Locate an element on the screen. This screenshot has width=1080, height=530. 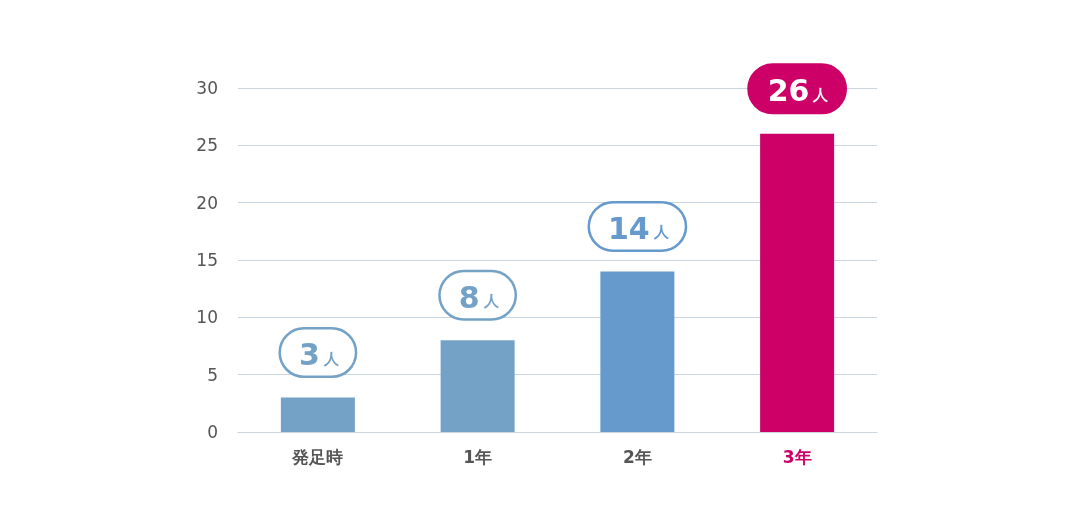
x-tick-label: 発足時 is located at coordinates (317, 456).